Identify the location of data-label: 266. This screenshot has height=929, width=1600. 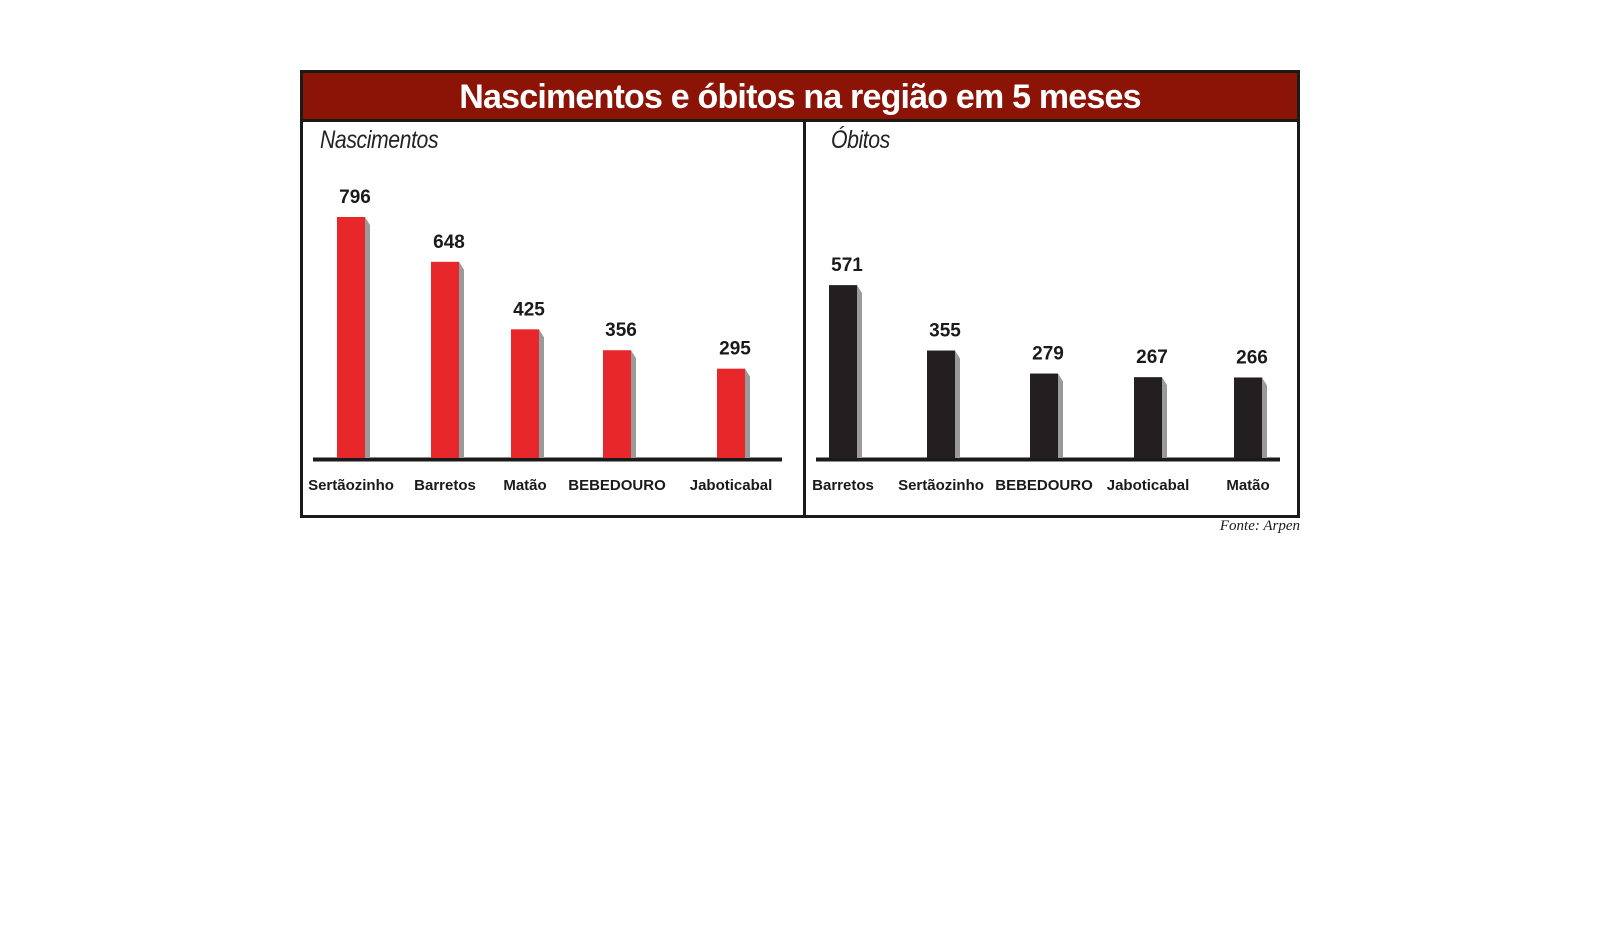
(1252, 357).